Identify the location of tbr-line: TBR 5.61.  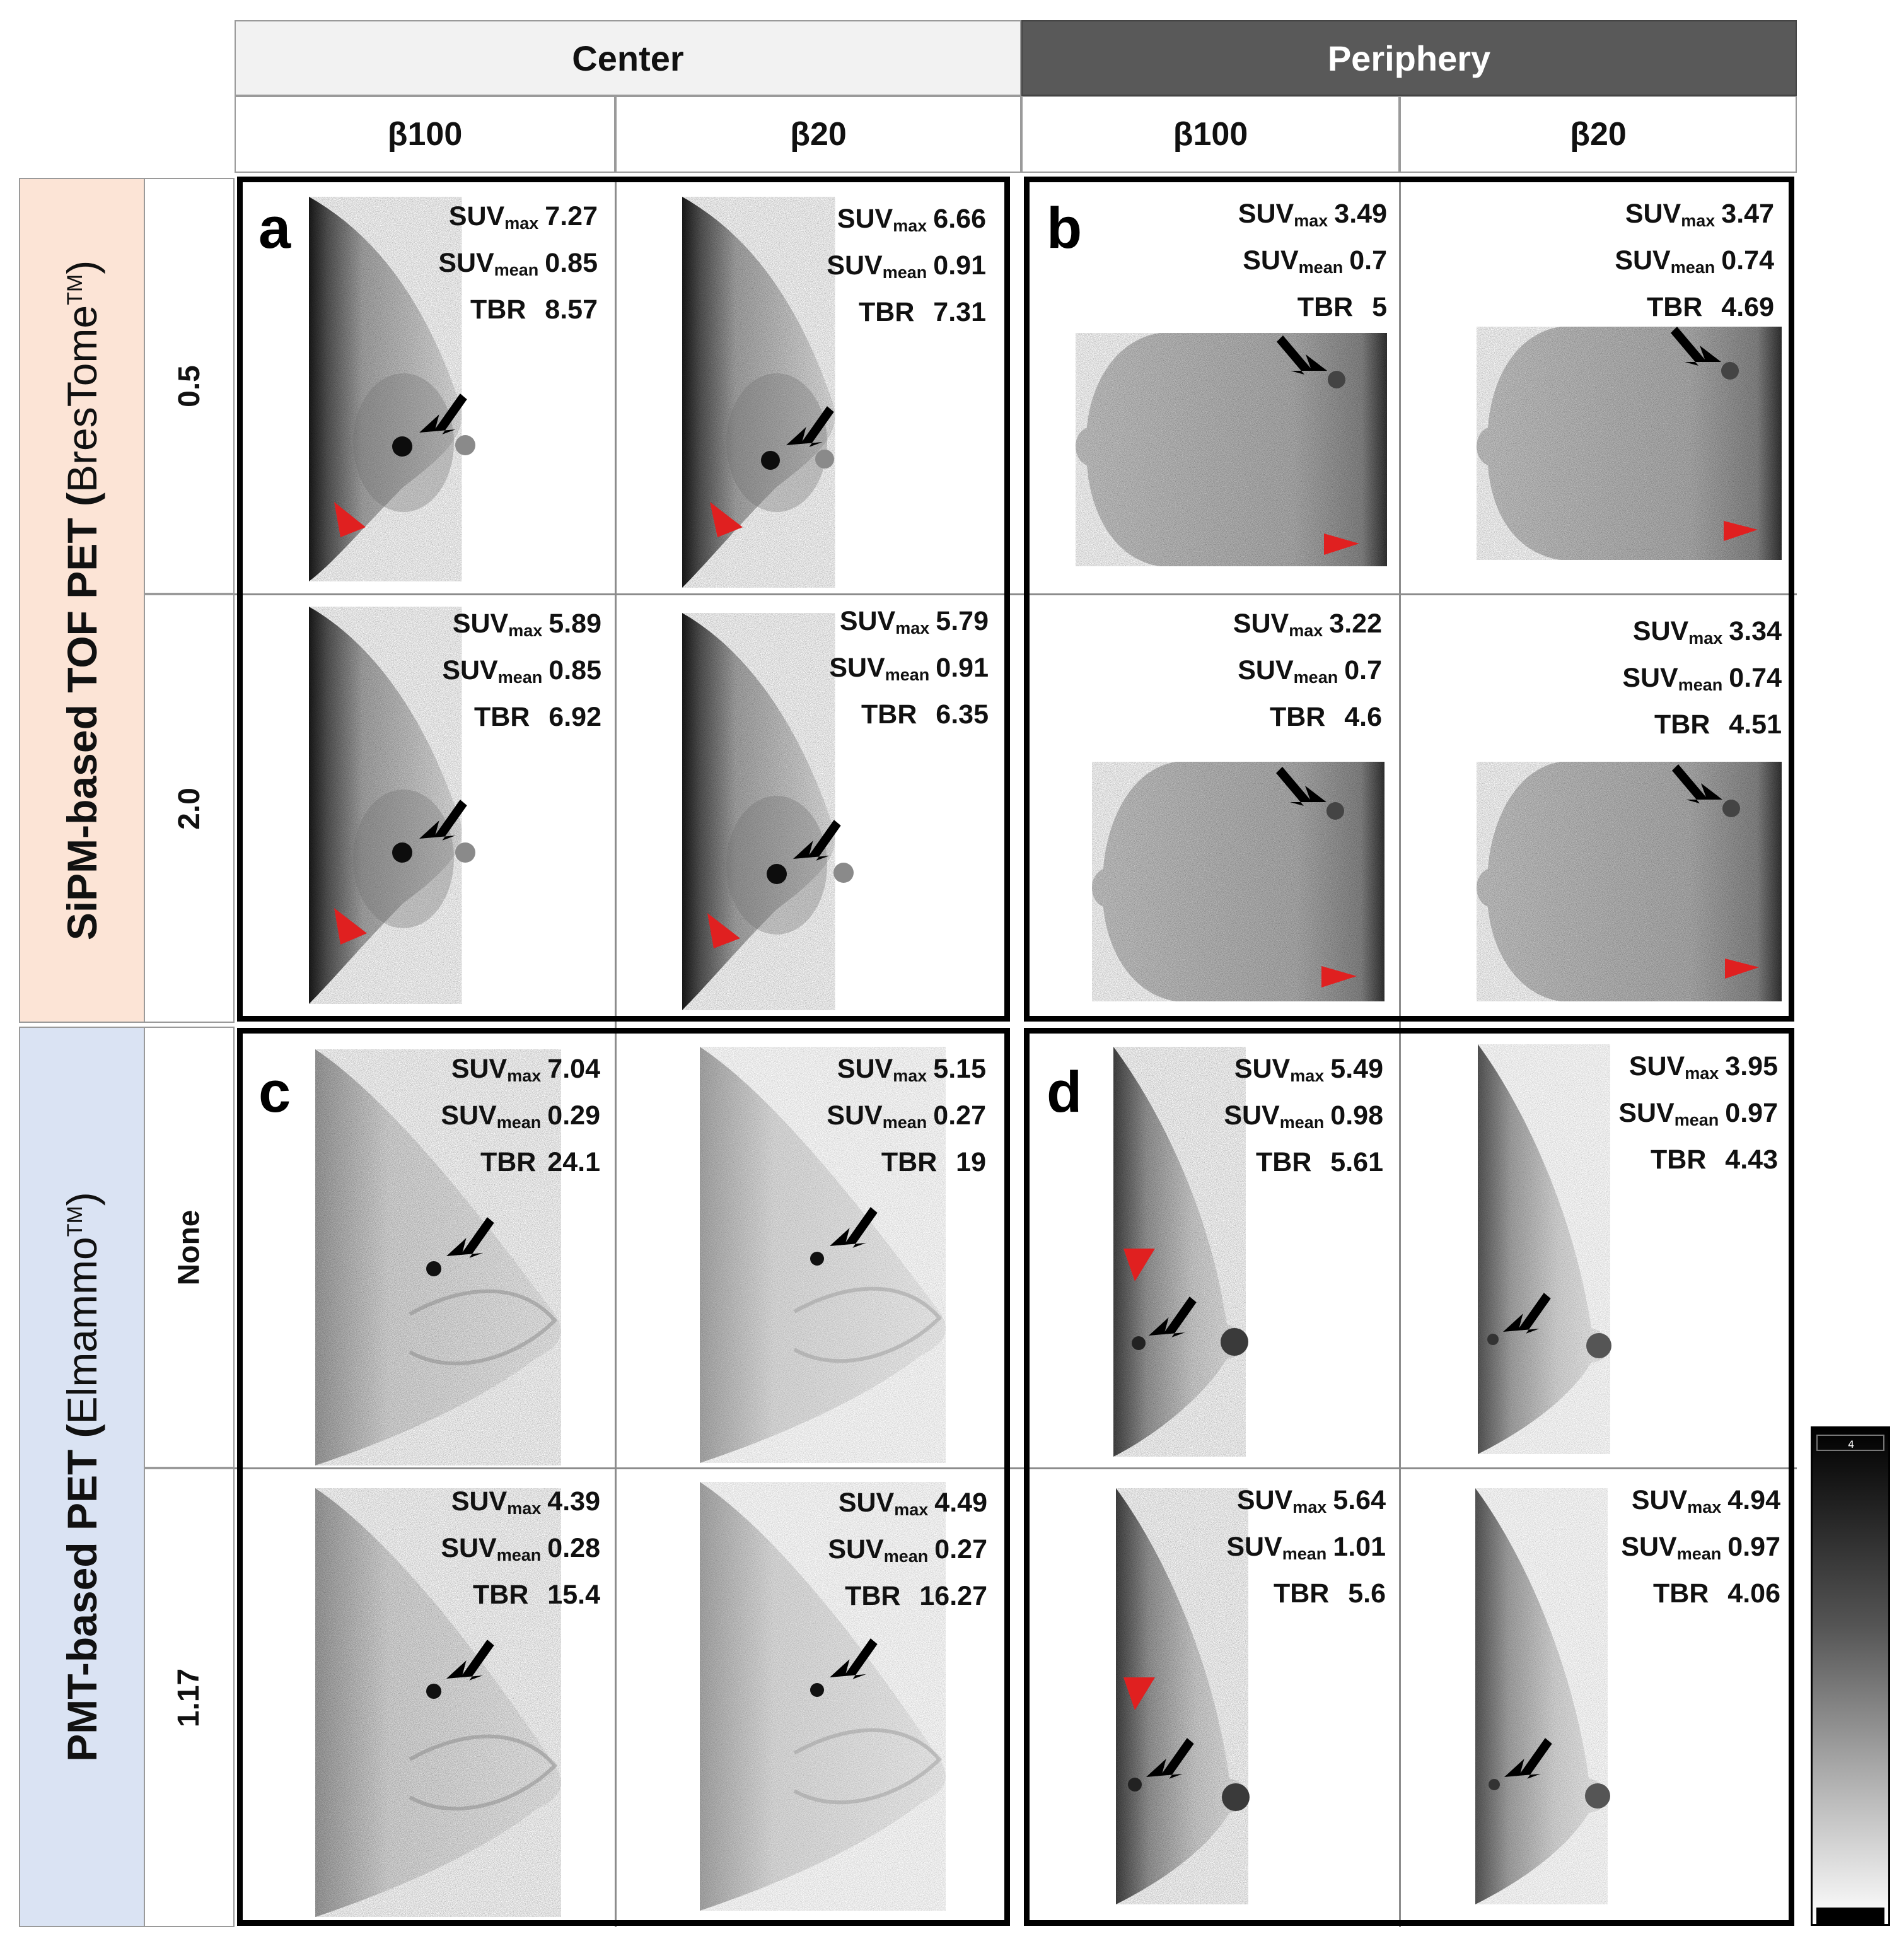
(1303, 1162).